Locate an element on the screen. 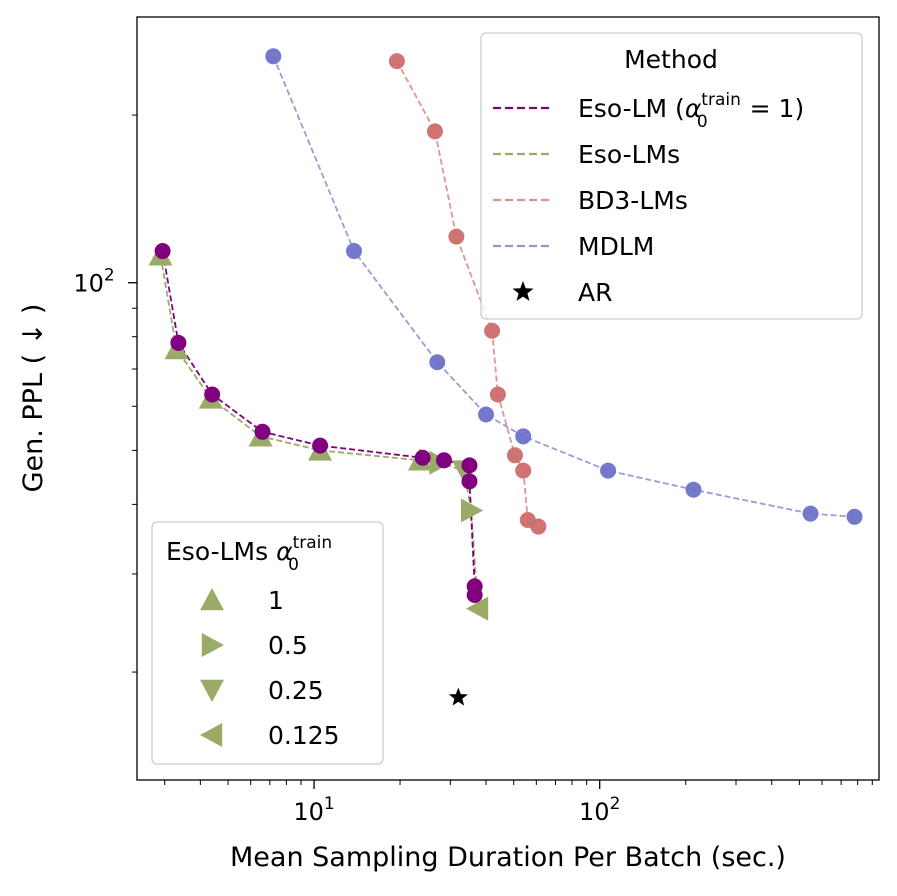  y-tick-exp: 2 is located at coordinates (109, 276).